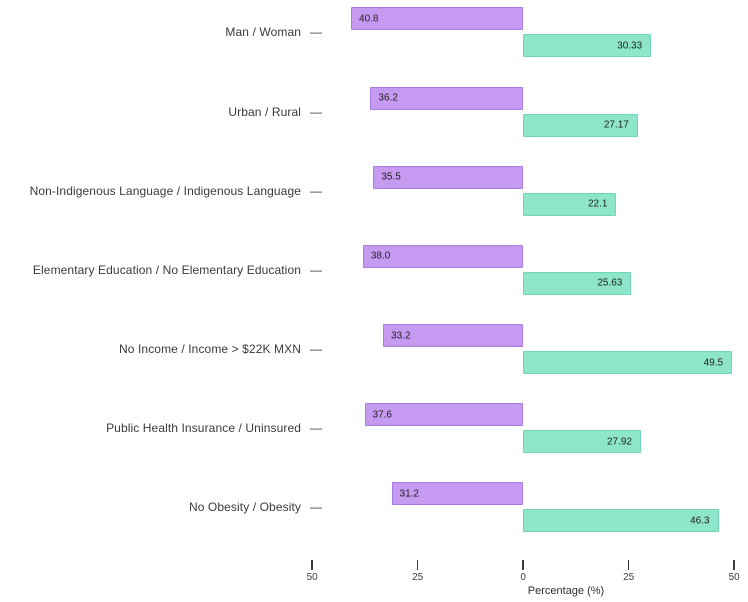 The image size is (748, 602). What do you see at coordinates (616, 125) in the screenshot?
I see `bar-value-label: 27.17` at bounding box center [616, 125].